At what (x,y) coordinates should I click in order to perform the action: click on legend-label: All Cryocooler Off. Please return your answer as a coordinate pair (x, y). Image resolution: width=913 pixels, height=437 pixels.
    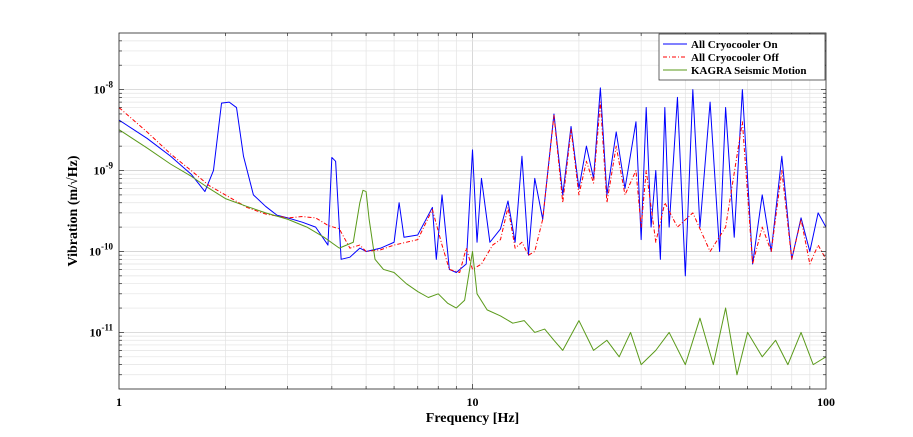
    Looking at the image, I should click on (735, 58).